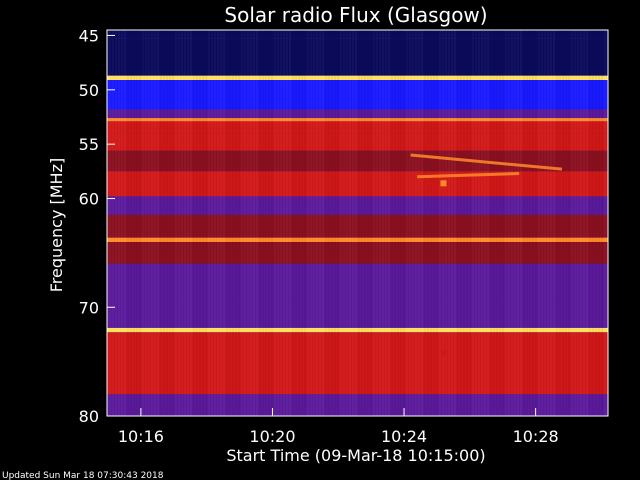  Describe the element at coordinates (89, 307) in the screenshot. I see `y-tick-label: 70` at that location.